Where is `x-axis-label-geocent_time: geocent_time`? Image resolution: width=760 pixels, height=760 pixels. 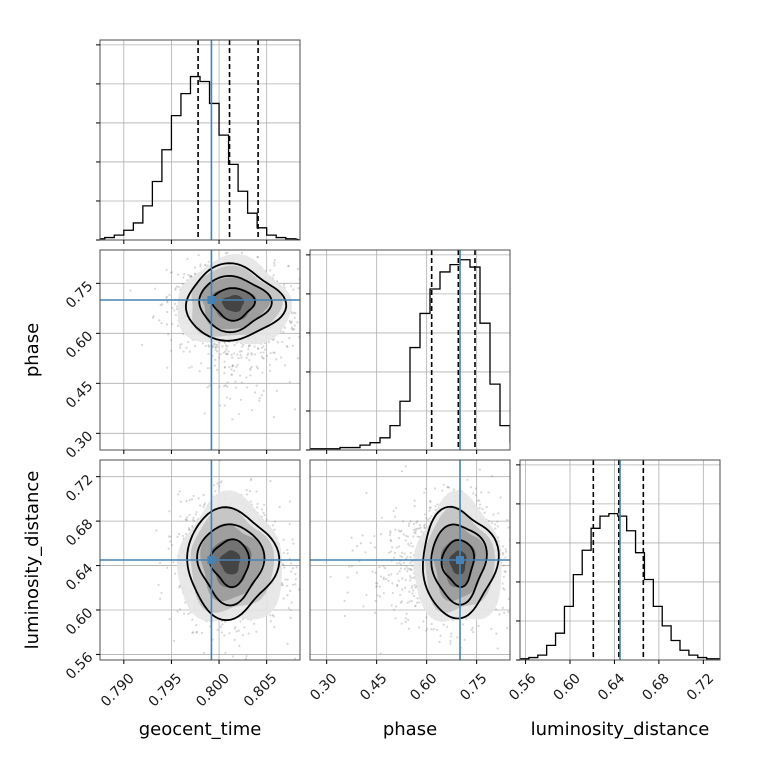 x-axis-label-geocent_time: geocent_time is located at coordinates (200, 729).